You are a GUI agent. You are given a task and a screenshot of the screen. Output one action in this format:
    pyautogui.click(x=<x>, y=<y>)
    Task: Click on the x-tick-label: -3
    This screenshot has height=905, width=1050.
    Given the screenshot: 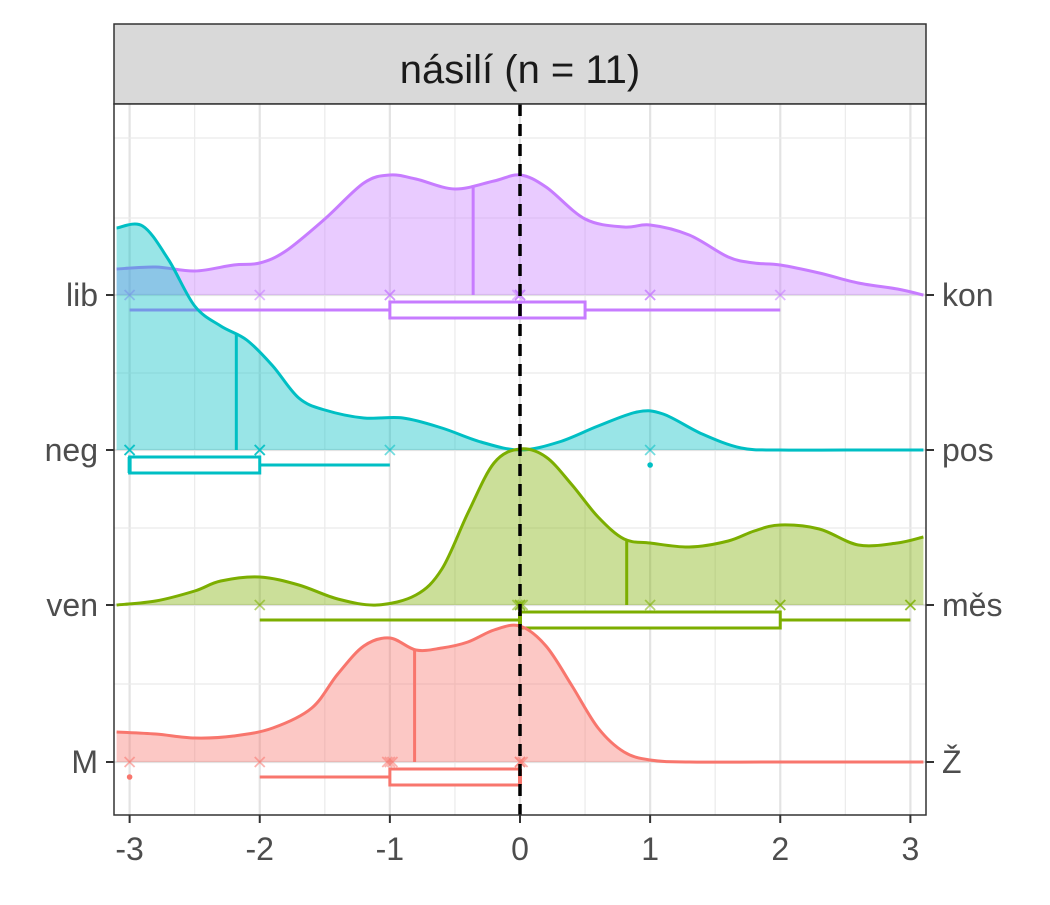 What is the action you would take?
    pyautogui.click(x=129, y=849)
    